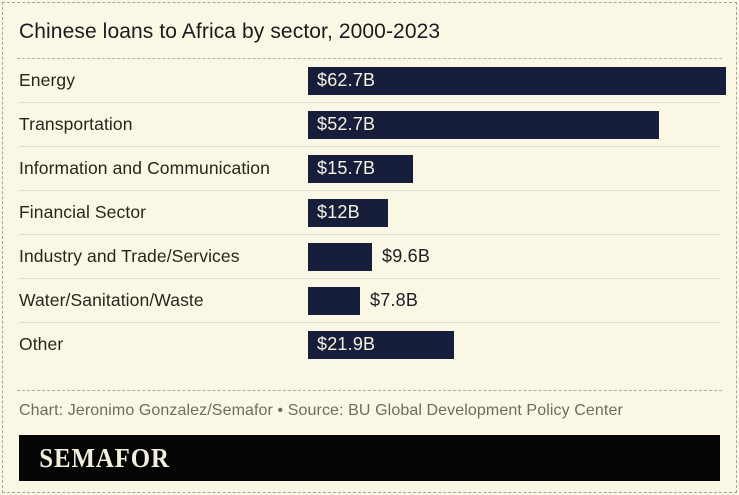 The image size is (739, 495). I want to click on bar-row: Other $21.9B, so click(369, 344).